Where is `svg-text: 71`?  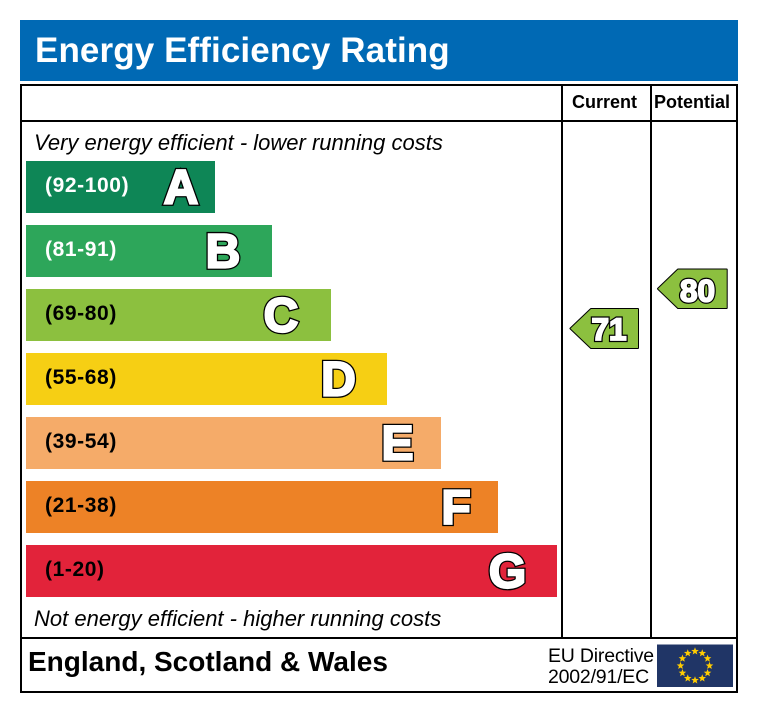
svg-text: 71 is located at coordinates (608, 329).